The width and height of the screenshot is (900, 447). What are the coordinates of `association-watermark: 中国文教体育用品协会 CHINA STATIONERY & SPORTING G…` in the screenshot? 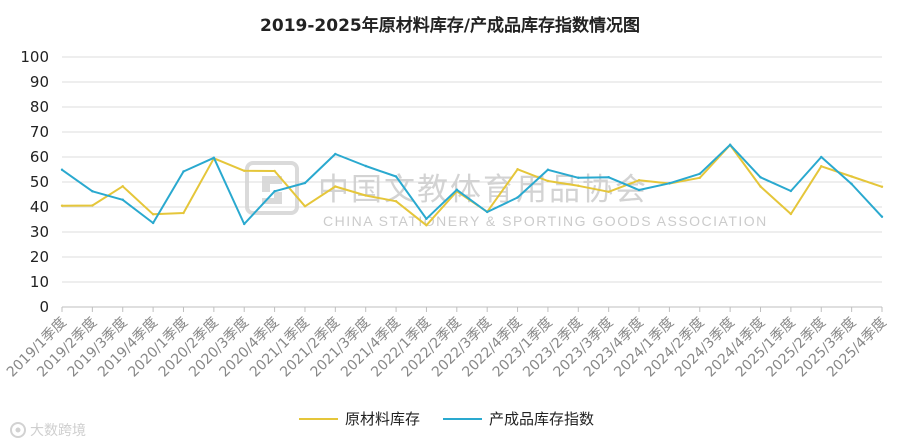 It's located at (506, 195).